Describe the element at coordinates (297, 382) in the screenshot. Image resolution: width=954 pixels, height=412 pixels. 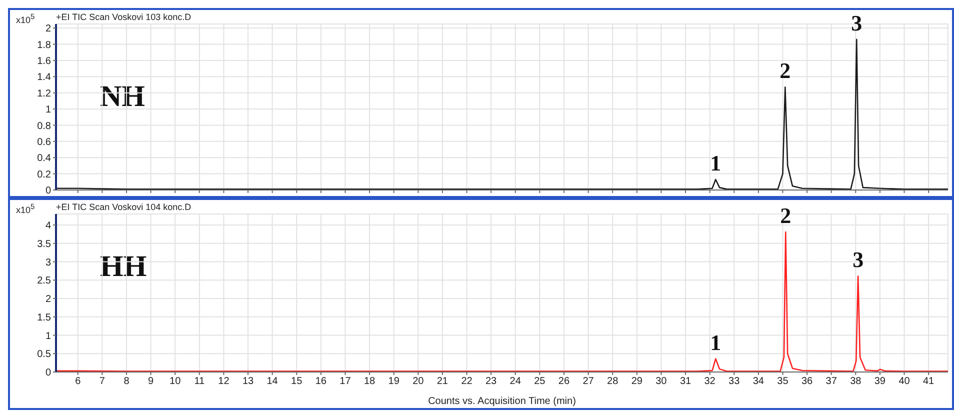
I see `x-tick-label: 15` at that location.